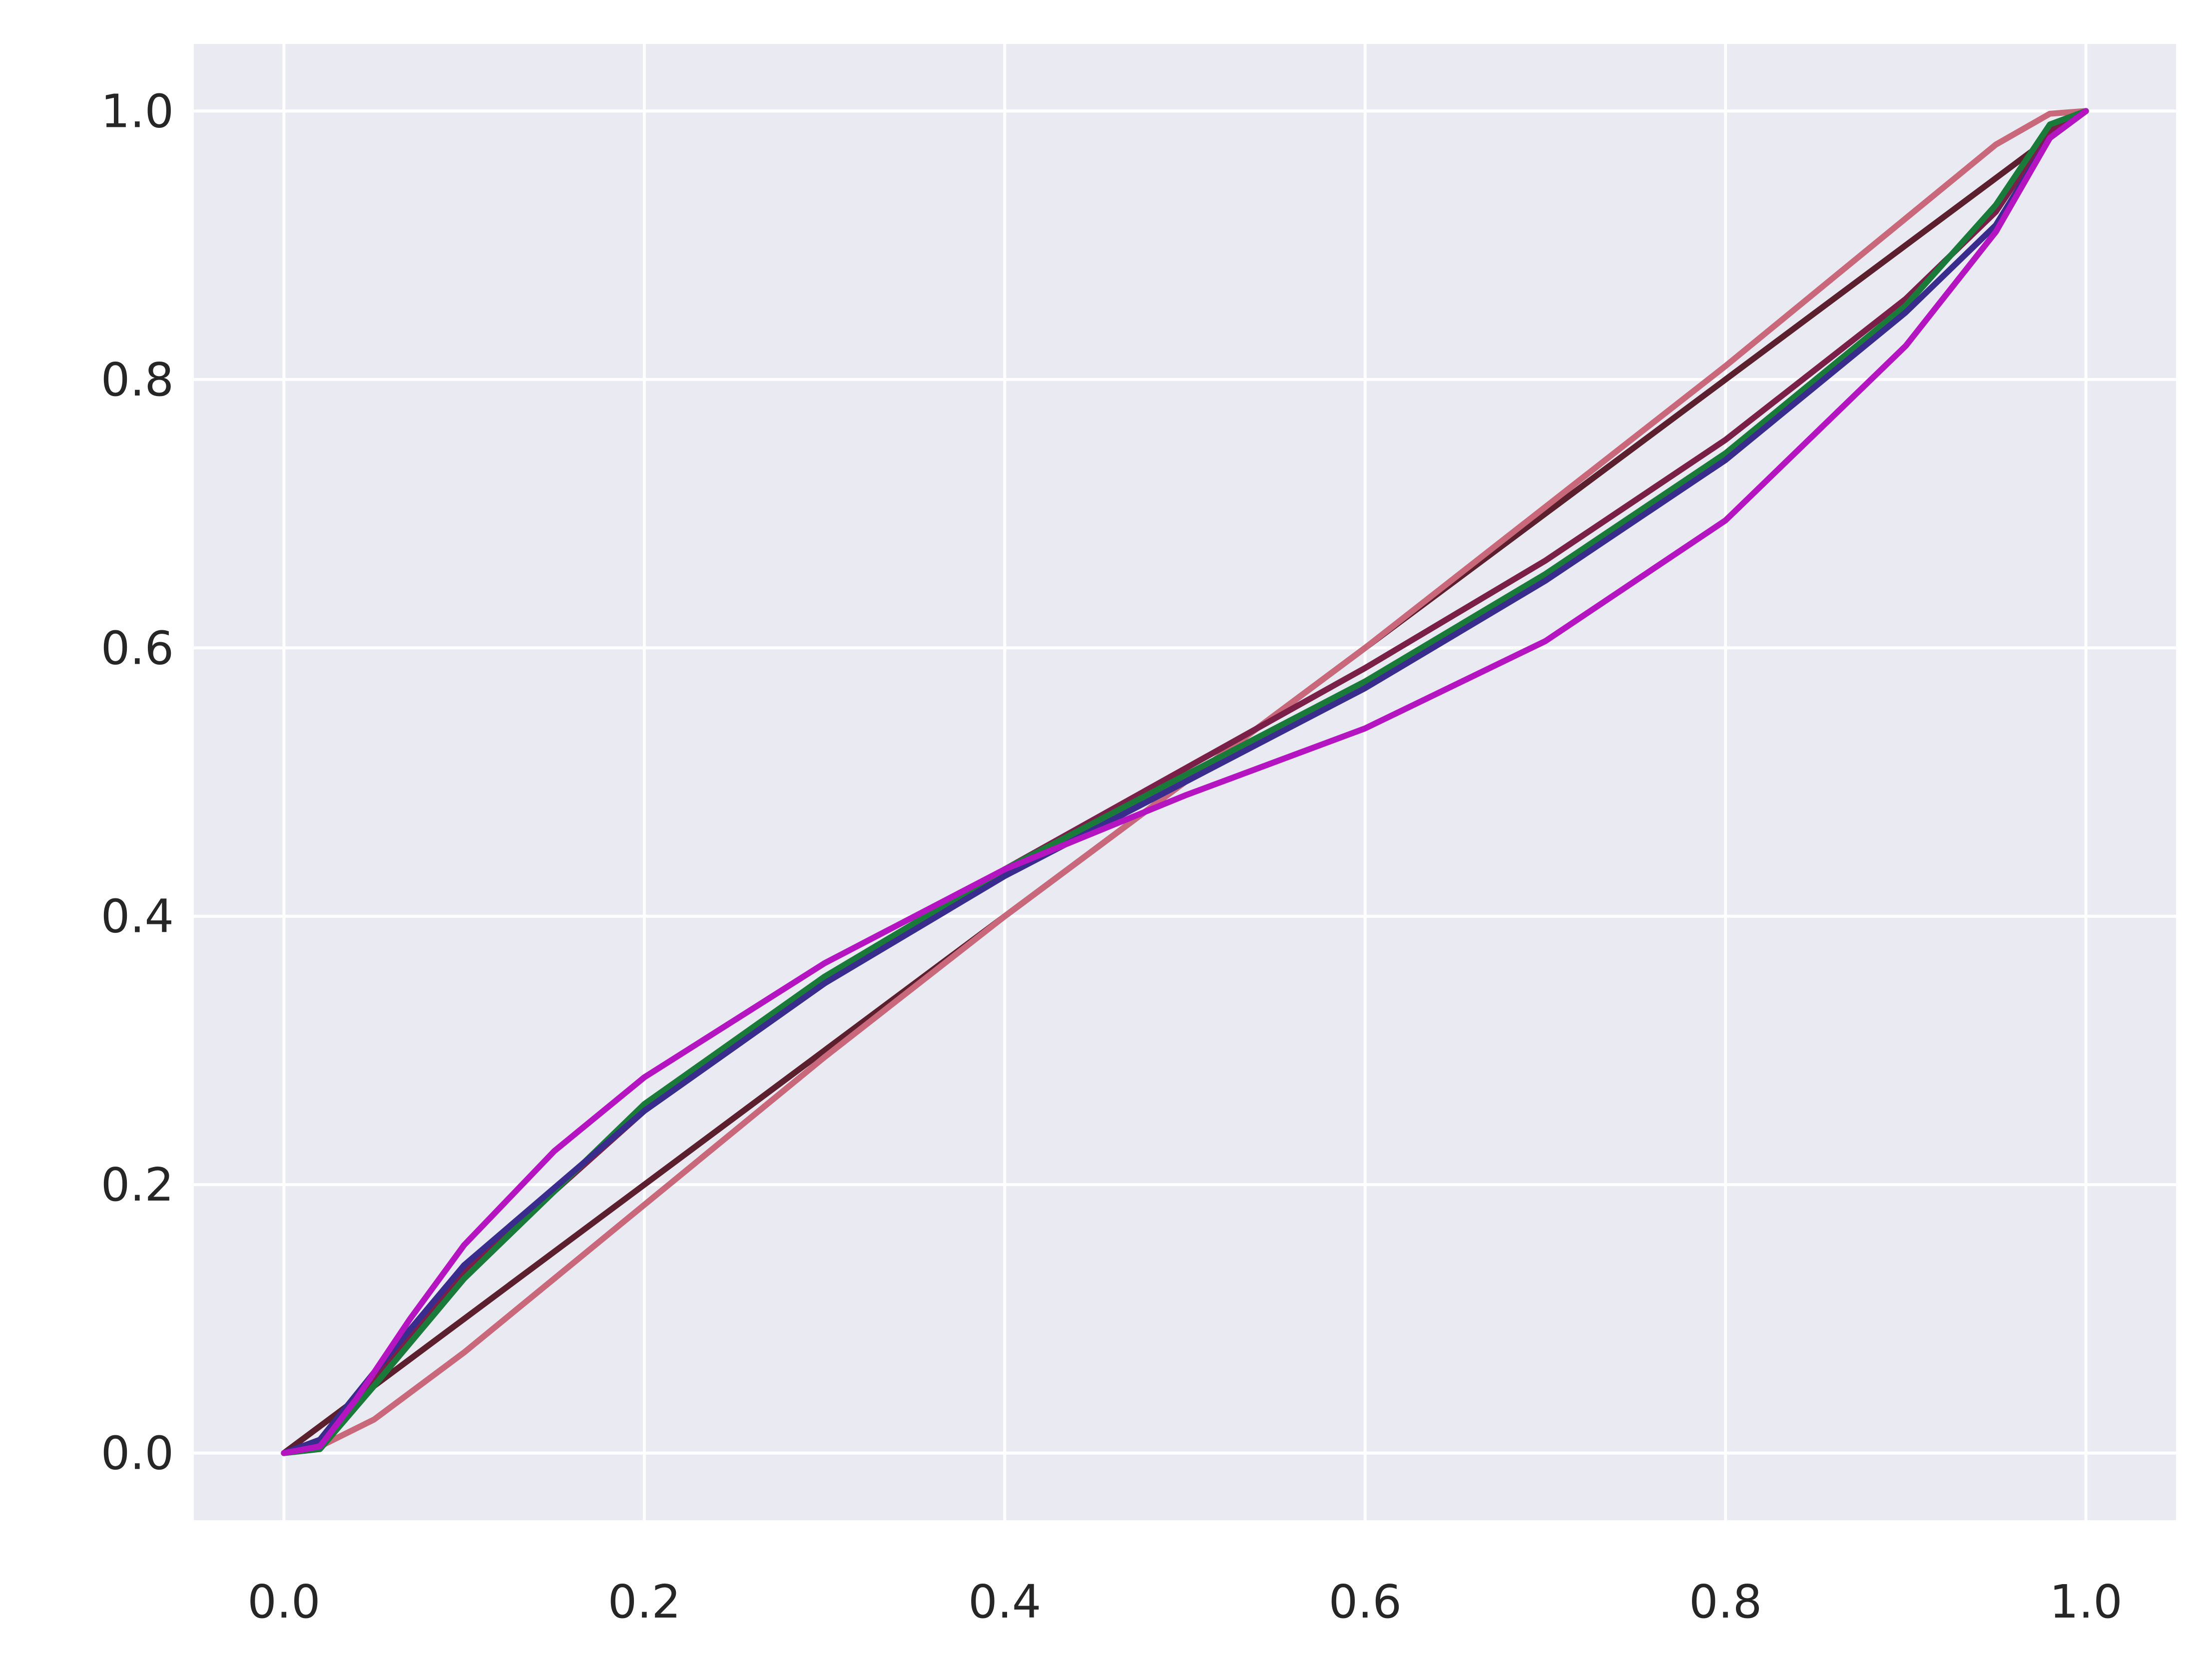 The image size is (2212, 1669). I want to click on x-tick-label: 0.2, so click(644, 1602).